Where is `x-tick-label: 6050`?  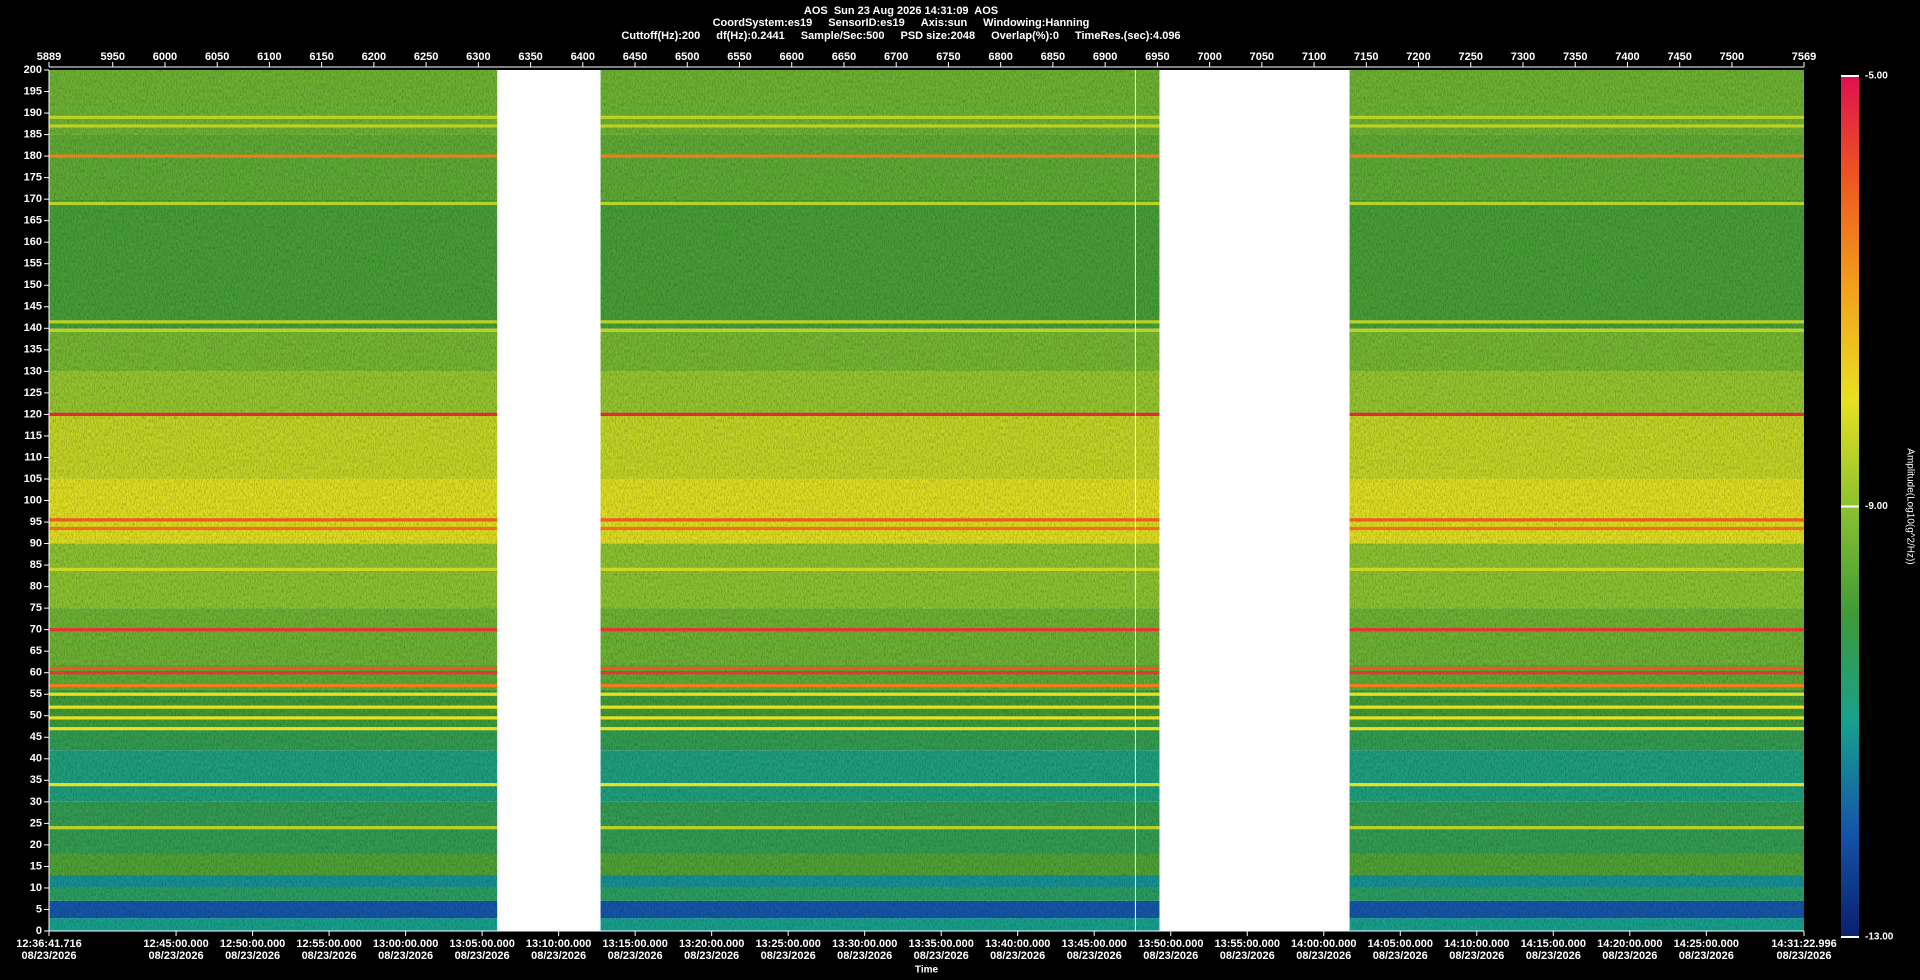
x-tick-label: 6050 is located at coordinates (217, 57).